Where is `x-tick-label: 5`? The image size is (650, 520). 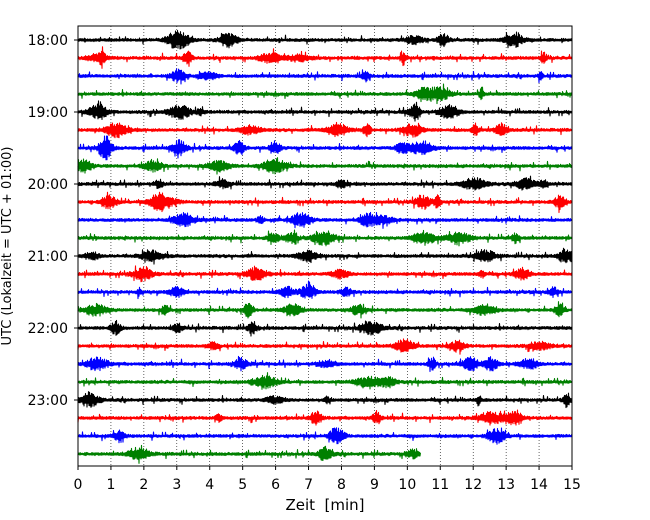
x-tick-label: 5 is located at coordinates (242, 485).